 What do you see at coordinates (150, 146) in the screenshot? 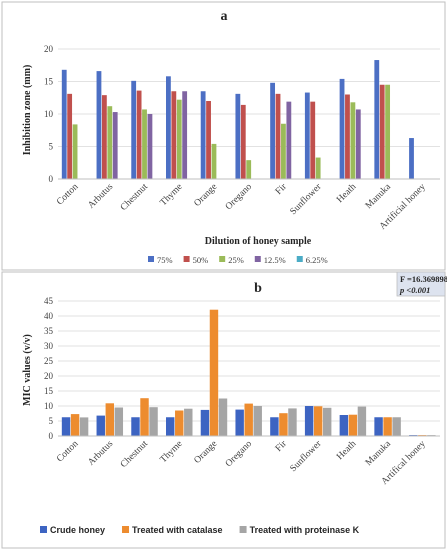
I see `a-bar-12-5-chestnut` at bounding box center [150, 146].